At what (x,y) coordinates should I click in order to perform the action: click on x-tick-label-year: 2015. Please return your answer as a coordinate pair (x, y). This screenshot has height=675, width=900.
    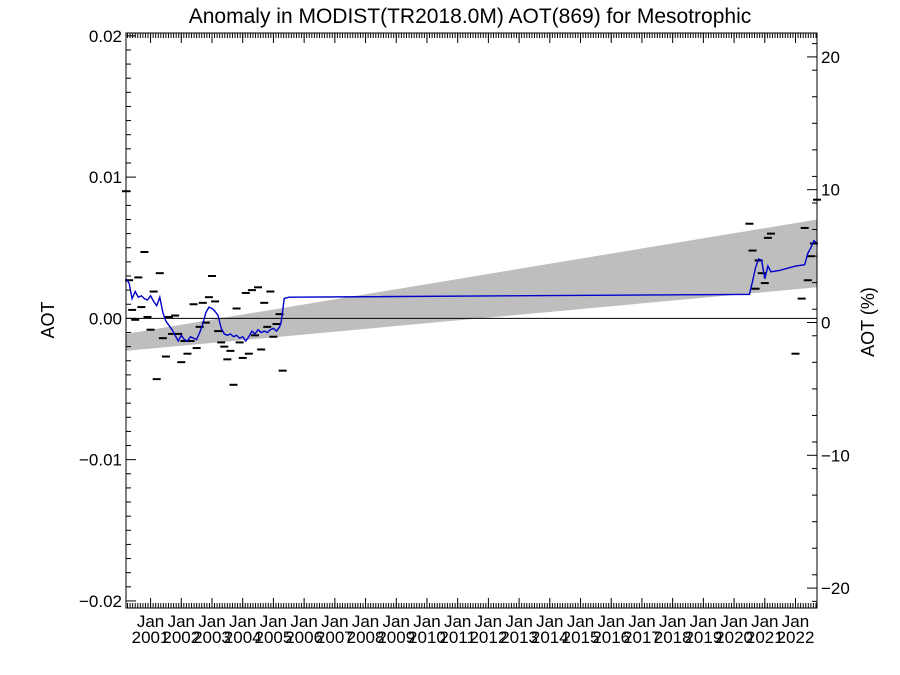
    Looking at the image, I should click on (581, 637).